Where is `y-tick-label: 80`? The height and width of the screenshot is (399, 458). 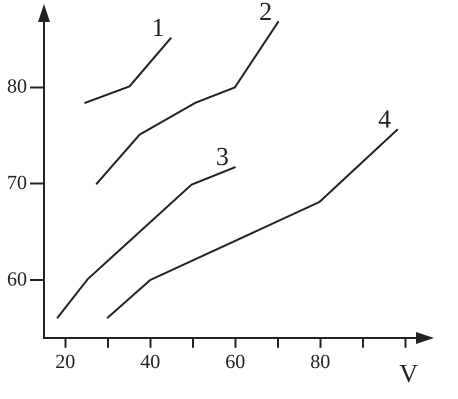
y-tick-label: 80 is located at coordinates (17, 87).